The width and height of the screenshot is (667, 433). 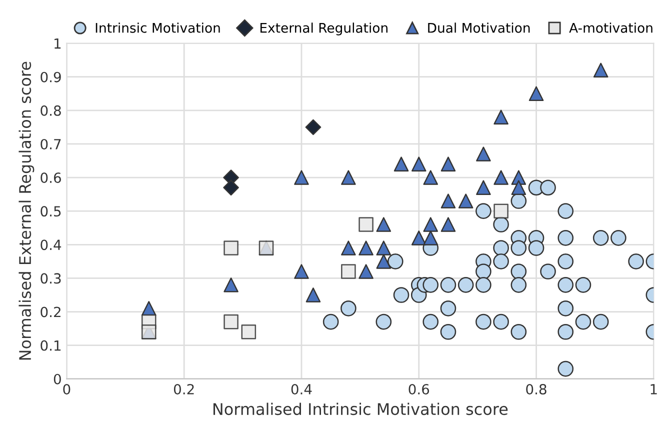 What do you see at coordinates (66, 389) in the screenshot?
I see `x-tick-label: 0` at bounding box center [66, 389].